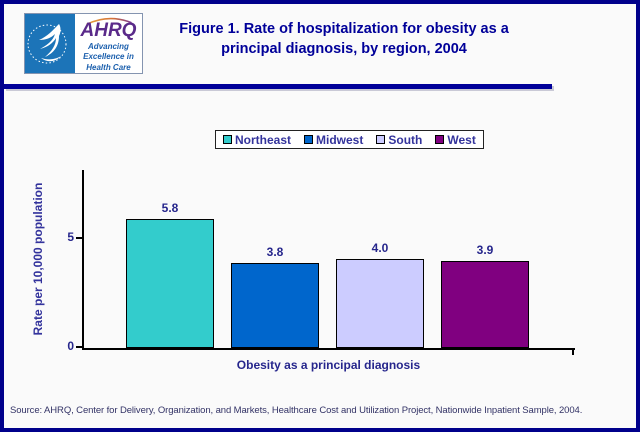  I want to click on legend-item-northeast: Northeast, so click(257, 140).